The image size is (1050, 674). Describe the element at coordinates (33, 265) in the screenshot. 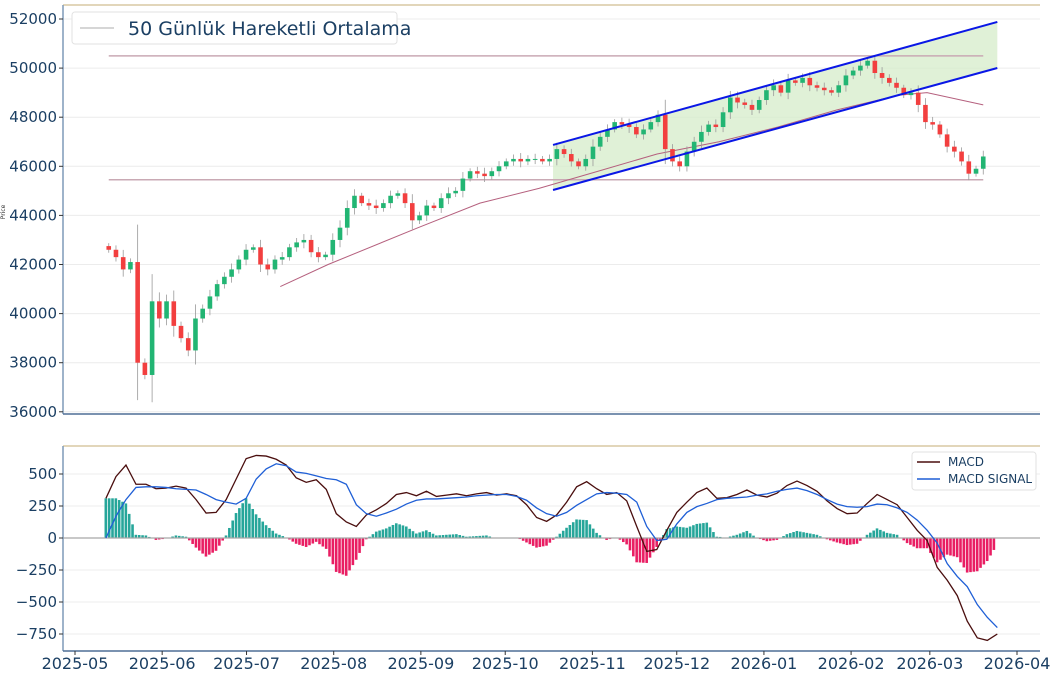

I see `y-tick-label: 42000` at that location.